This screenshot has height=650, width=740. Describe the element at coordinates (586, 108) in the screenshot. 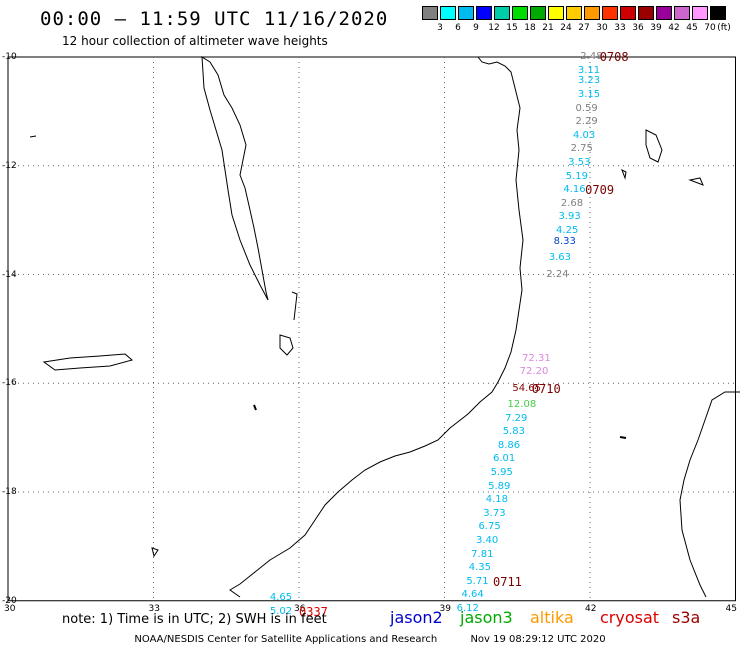

I see `swh-value: 0.59` at that location.